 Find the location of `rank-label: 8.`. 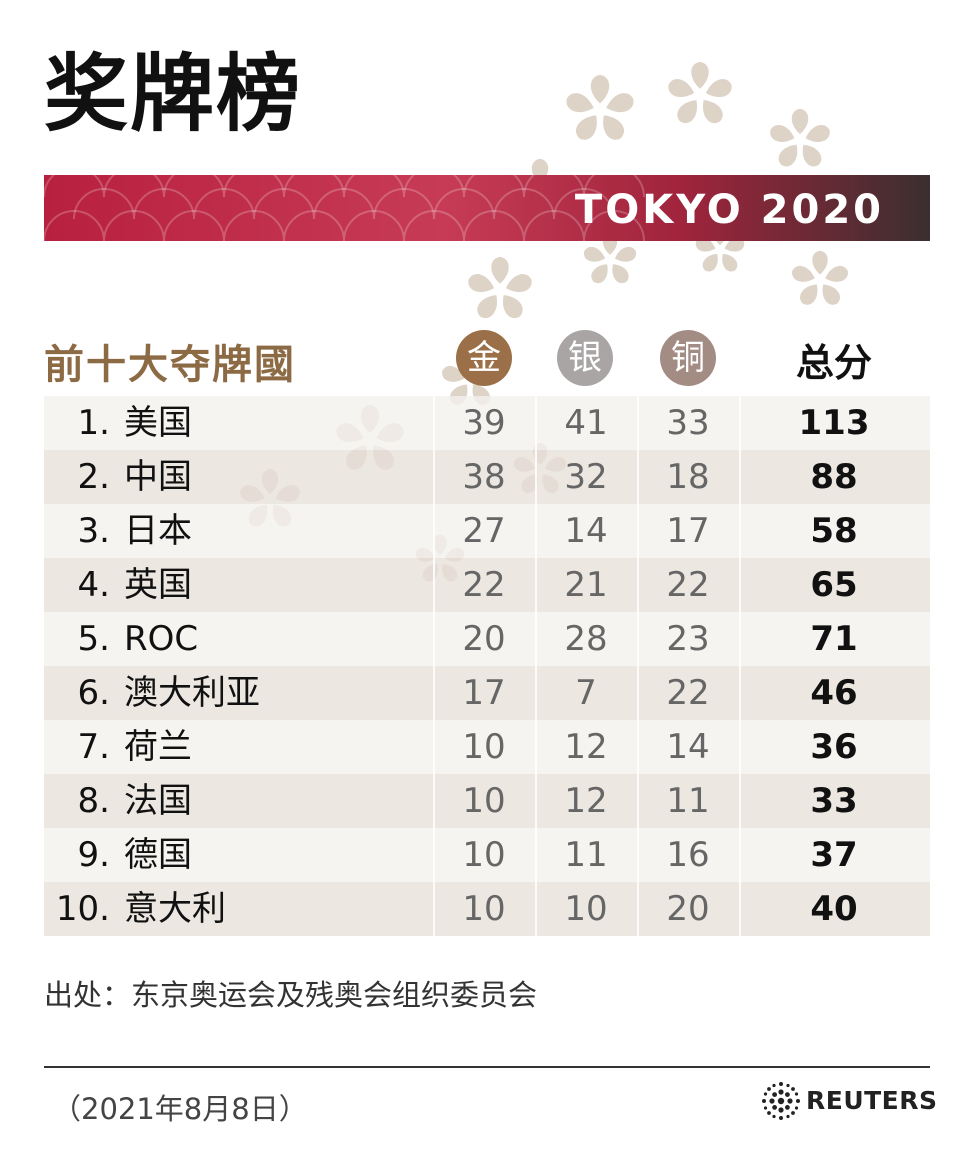

rank-label: 8. is located at coordinates (93, 801).